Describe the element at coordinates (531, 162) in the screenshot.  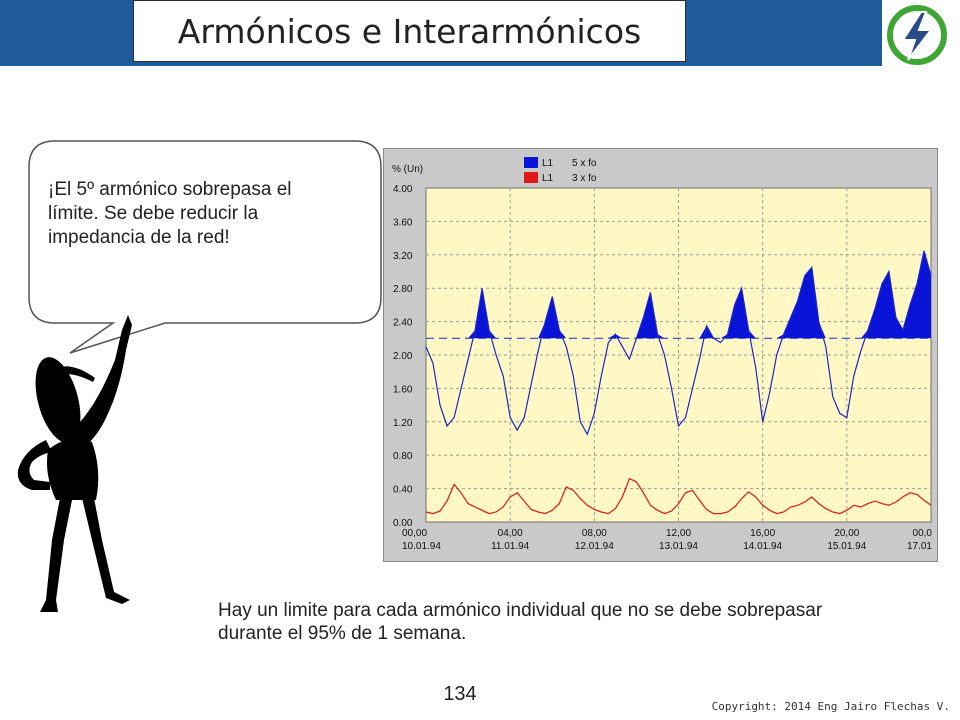
I see `legend-swatch-5xfo` at that location.